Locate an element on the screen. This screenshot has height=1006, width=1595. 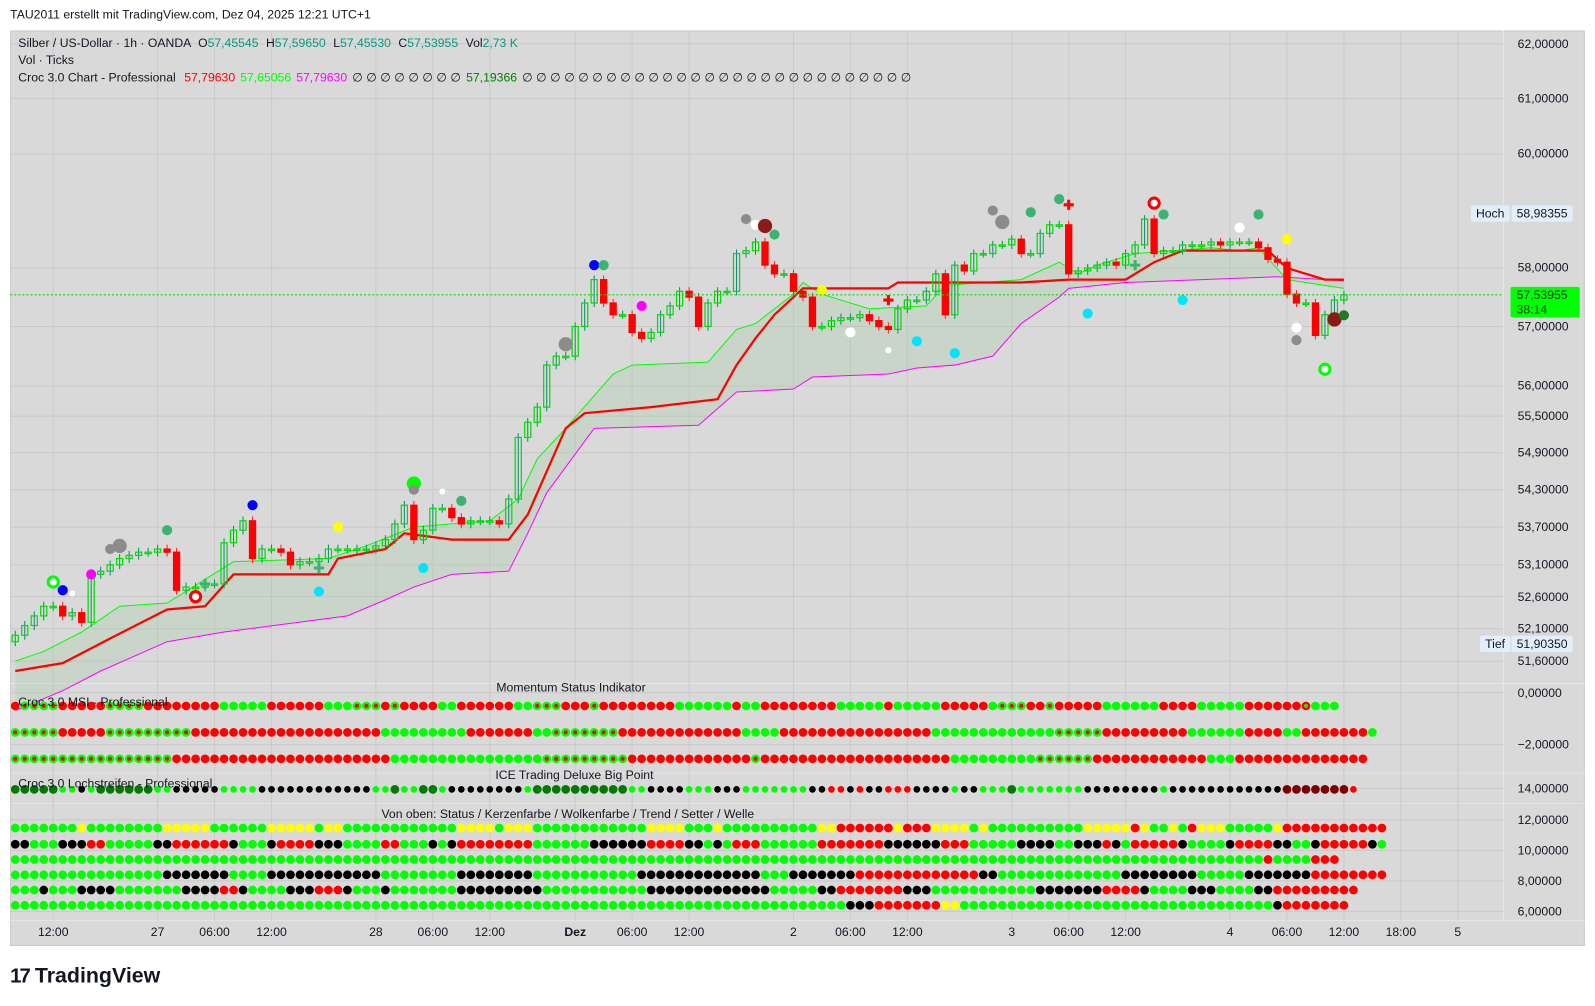
symbol-name: Silber / US-Dollar · 1h · OANDA is located at coordinates (104, 42).